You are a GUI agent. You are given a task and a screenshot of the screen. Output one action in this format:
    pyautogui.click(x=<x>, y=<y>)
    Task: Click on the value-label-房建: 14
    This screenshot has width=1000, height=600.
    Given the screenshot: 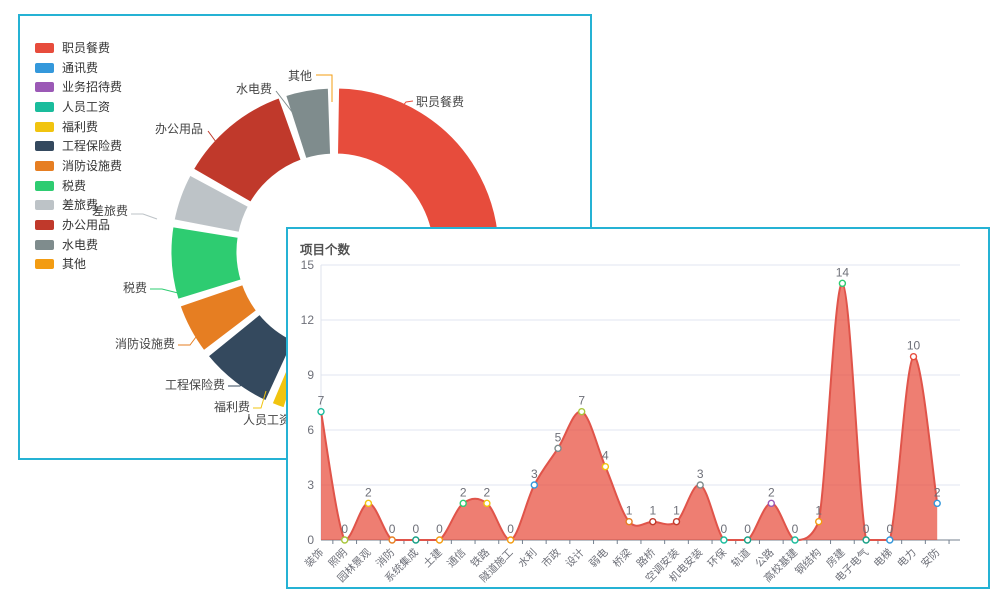 What is the action you would take?
    pyautogui.click(x=843, y=272)
    